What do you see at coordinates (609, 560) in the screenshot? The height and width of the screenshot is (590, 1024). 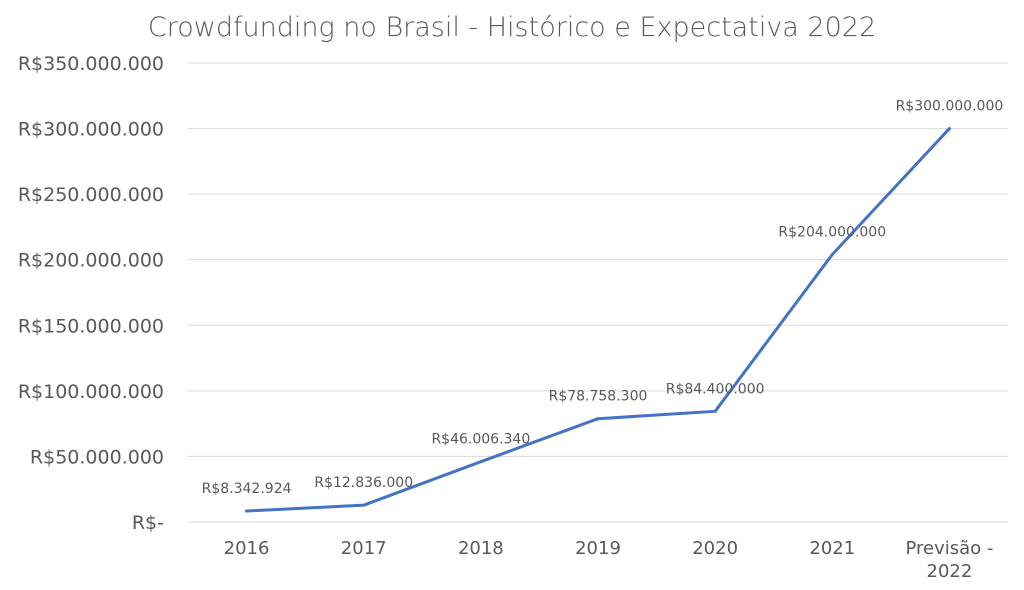 I see `x-axis-ticks: 2016 2017 2018 2019 2020 2021 Previsão -2022` at bounding box center [609, 560].